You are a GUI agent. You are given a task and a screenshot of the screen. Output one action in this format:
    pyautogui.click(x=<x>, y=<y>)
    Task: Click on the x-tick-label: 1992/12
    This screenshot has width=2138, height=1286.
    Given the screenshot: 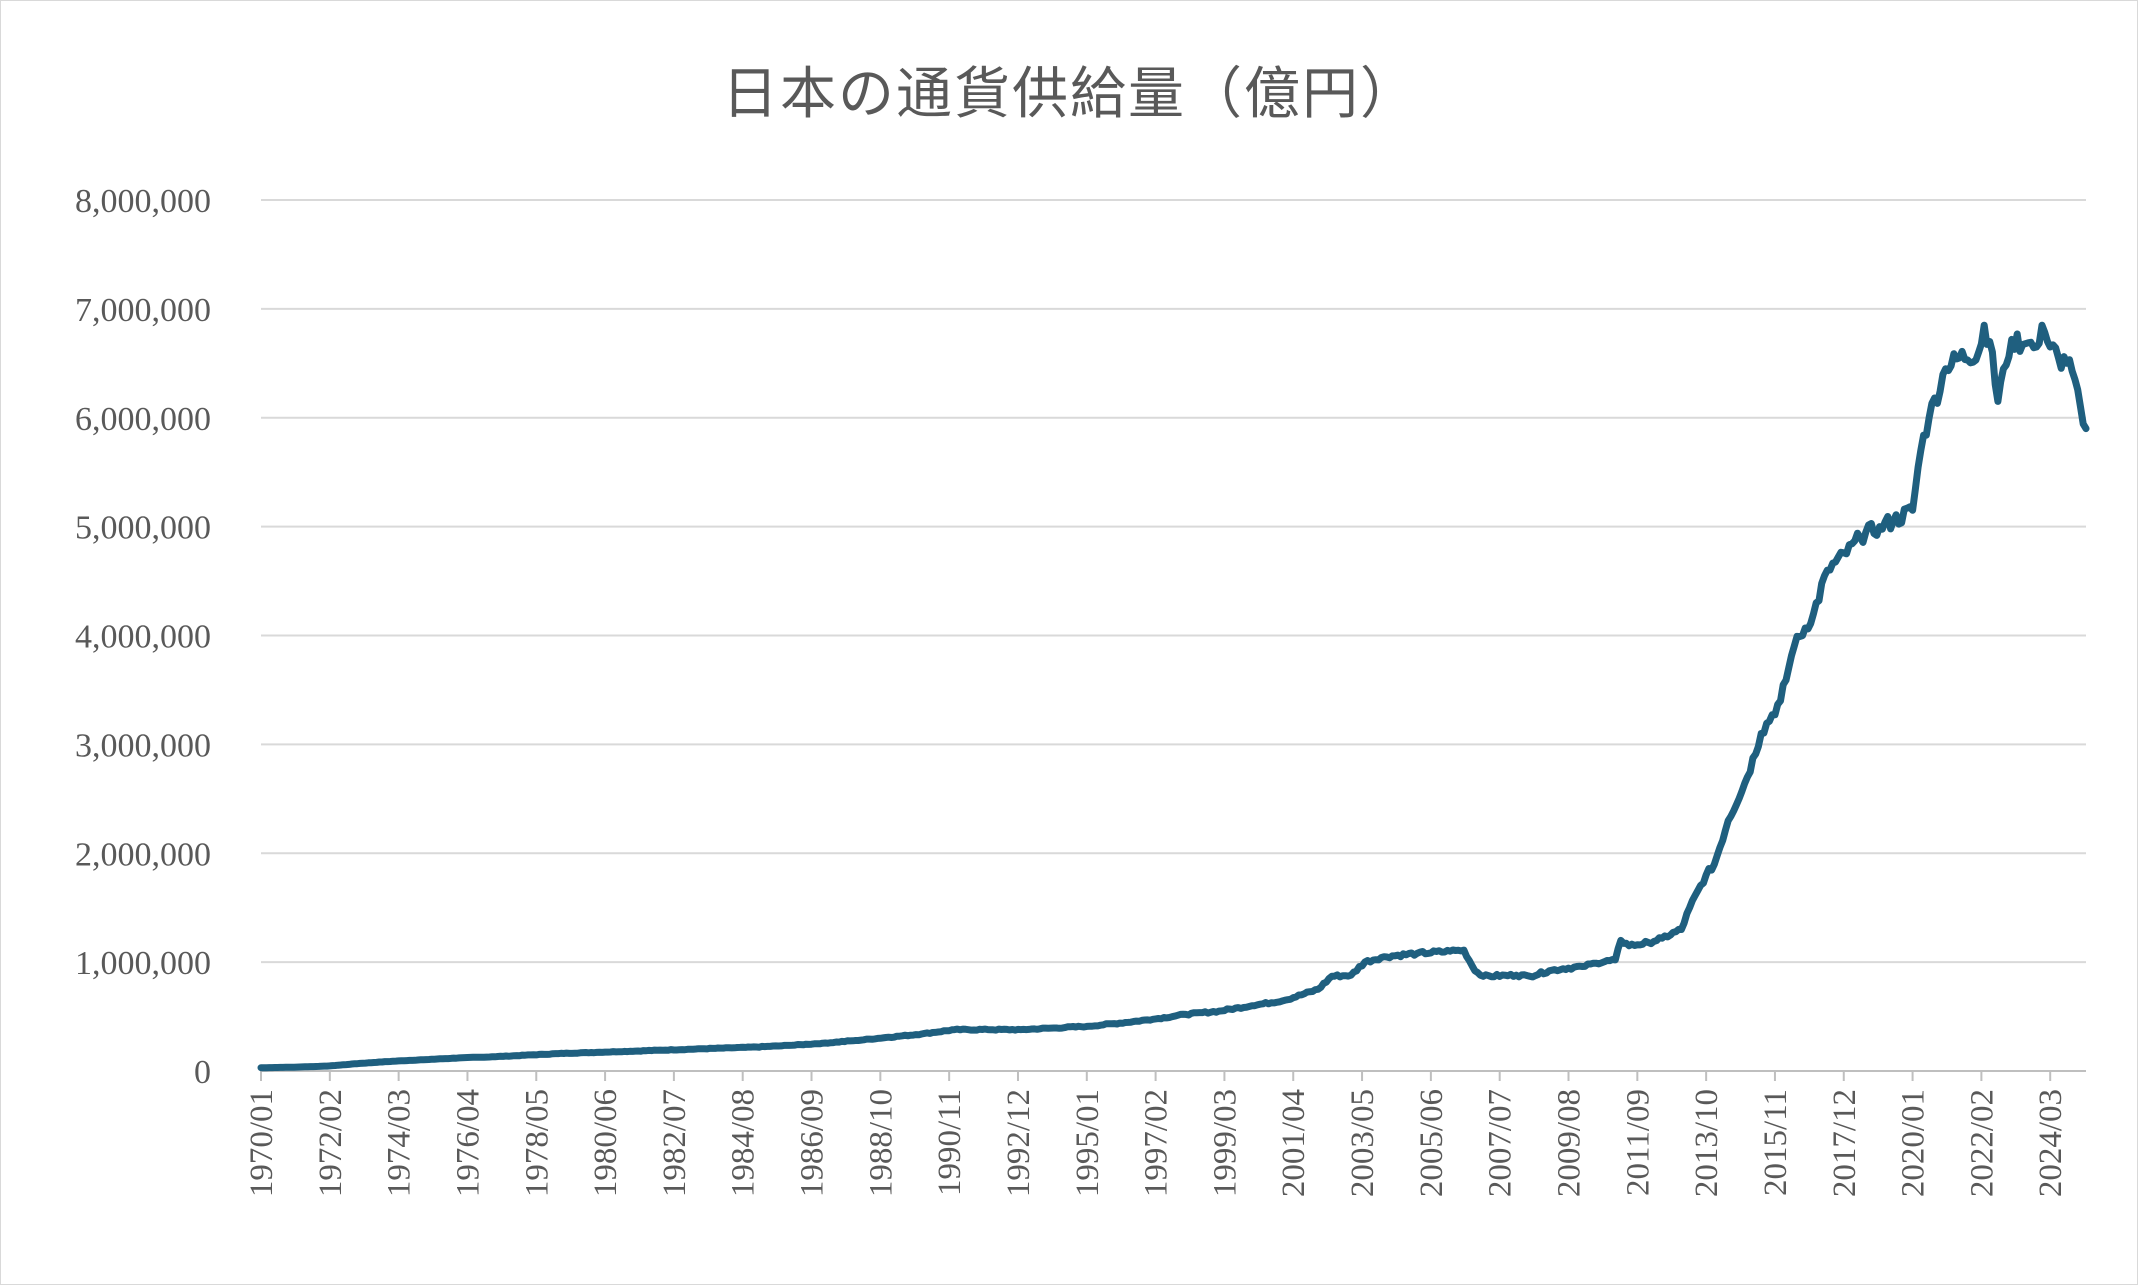 What is the action you would take?
    pyautogui.click(x=1019, y=1143)
    